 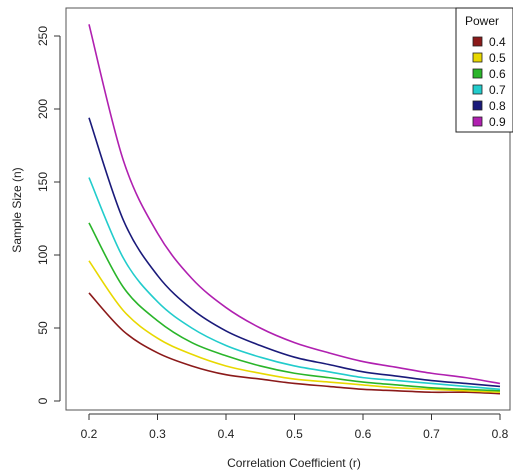 I want to click on x-tick-label: 0.8, so click(x=500, y=434).